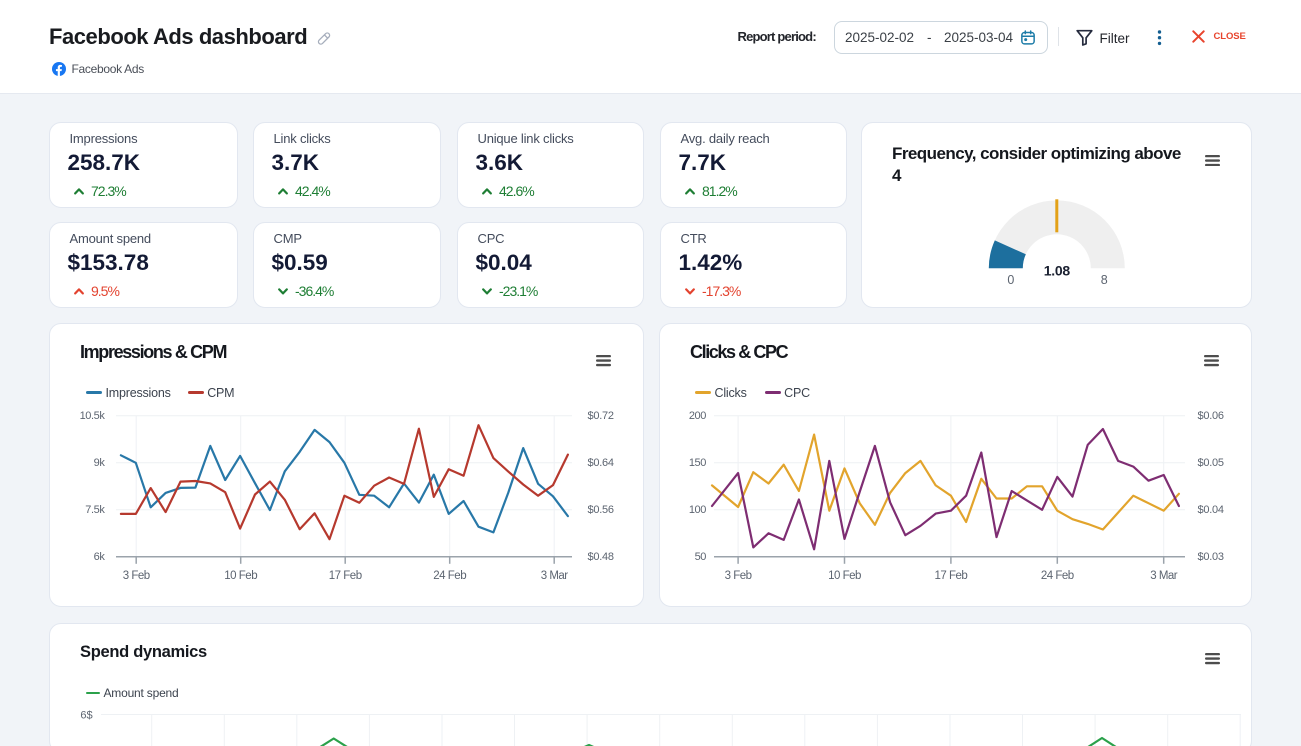 The image size is (1301, 746). What do you see at coordinates (1057, 270) in the screenshot?
I see `svg-text: 1.08` at bounding box center [1057, 270].